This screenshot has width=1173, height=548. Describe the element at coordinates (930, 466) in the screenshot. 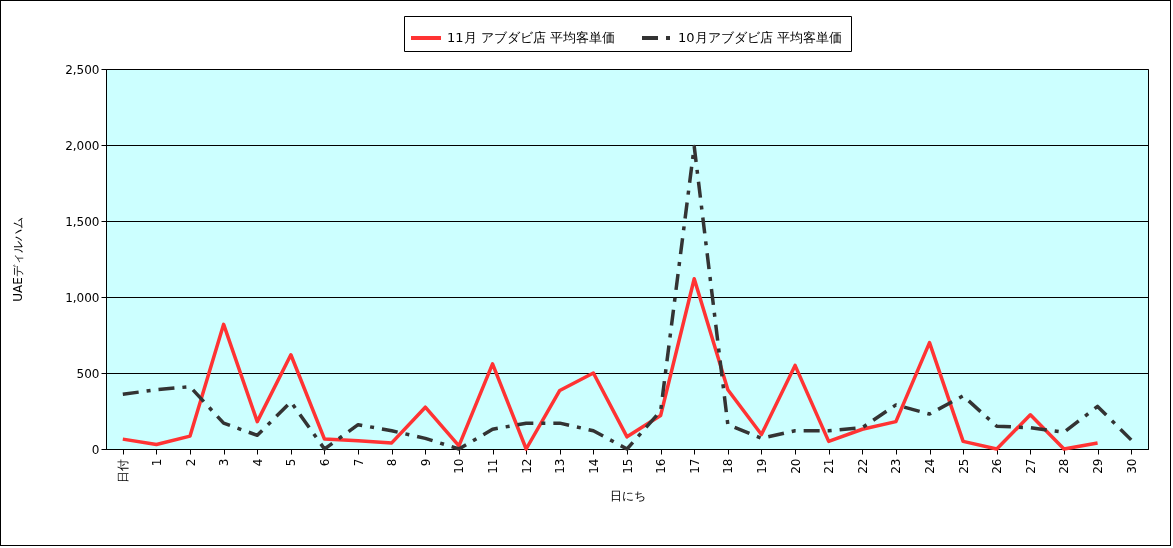

I see `x-tick-label: 24` at that location.